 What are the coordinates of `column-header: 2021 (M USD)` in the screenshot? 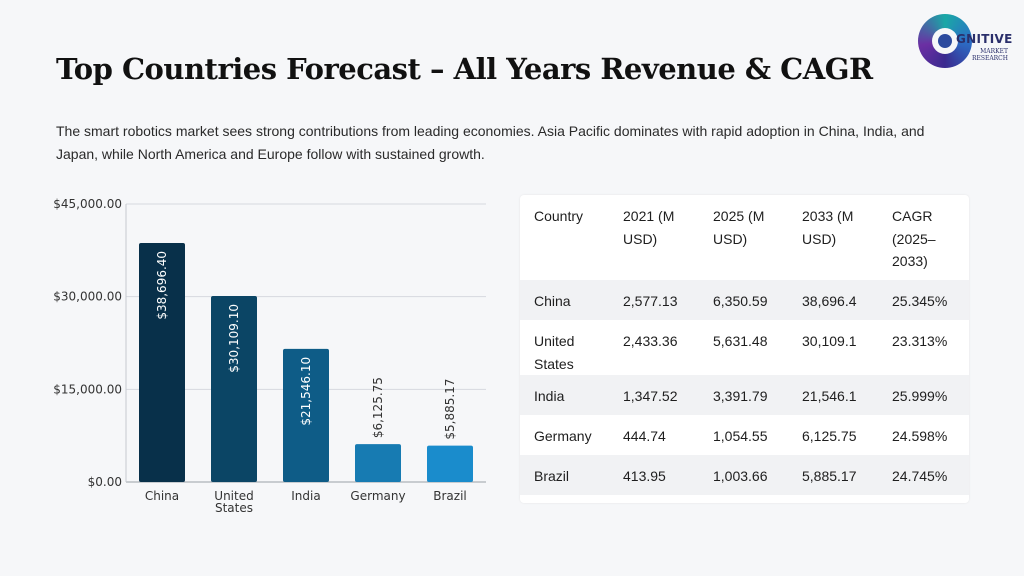 It's located at (649, 227).